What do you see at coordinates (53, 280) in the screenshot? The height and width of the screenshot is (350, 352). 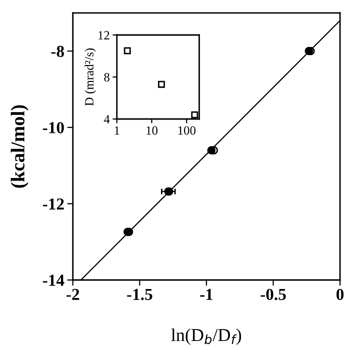 I see `y-tick-label: -14` at bounding box center [53, 280].